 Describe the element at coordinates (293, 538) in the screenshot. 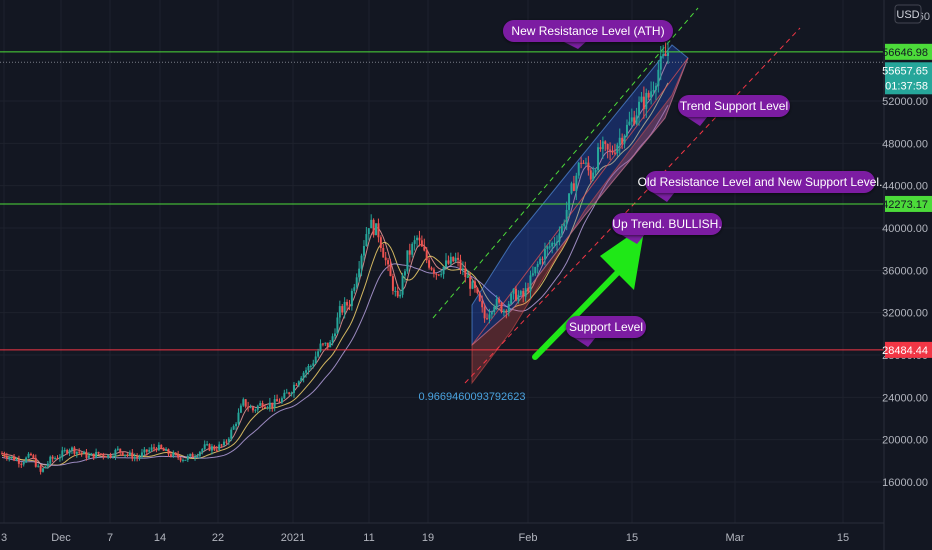

I see `x-tick-label: 2021` at that location.